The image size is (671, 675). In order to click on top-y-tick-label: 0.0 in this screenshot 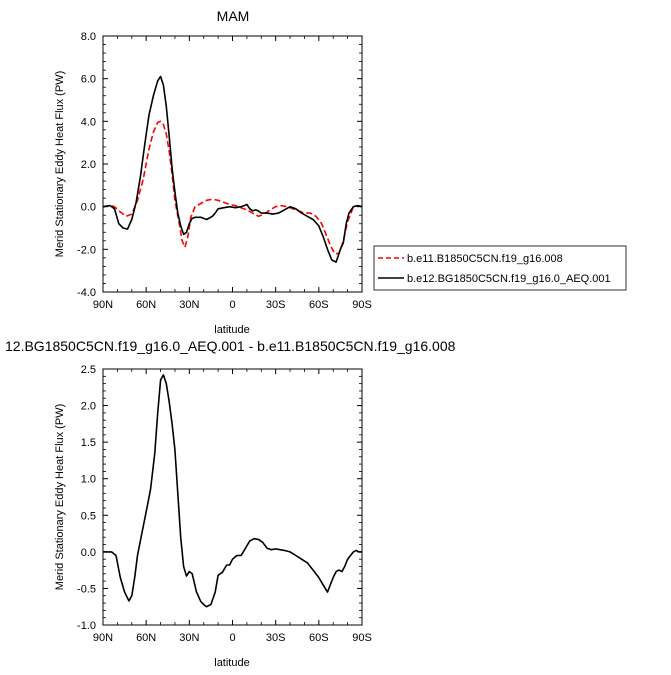, I will do `click(88, 208)`.